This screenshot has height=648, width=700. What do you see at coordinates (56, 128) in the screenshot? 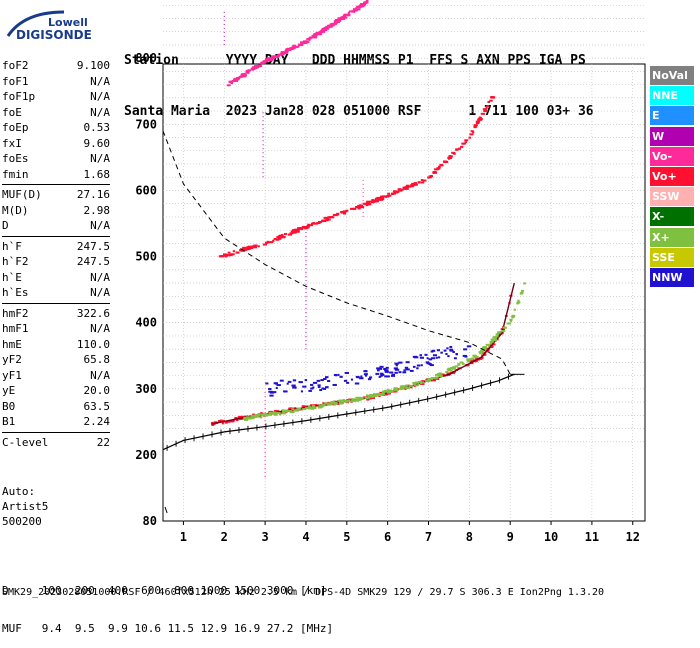
I see `param-row: foEp 0.53` at bounding box center [56, 128].